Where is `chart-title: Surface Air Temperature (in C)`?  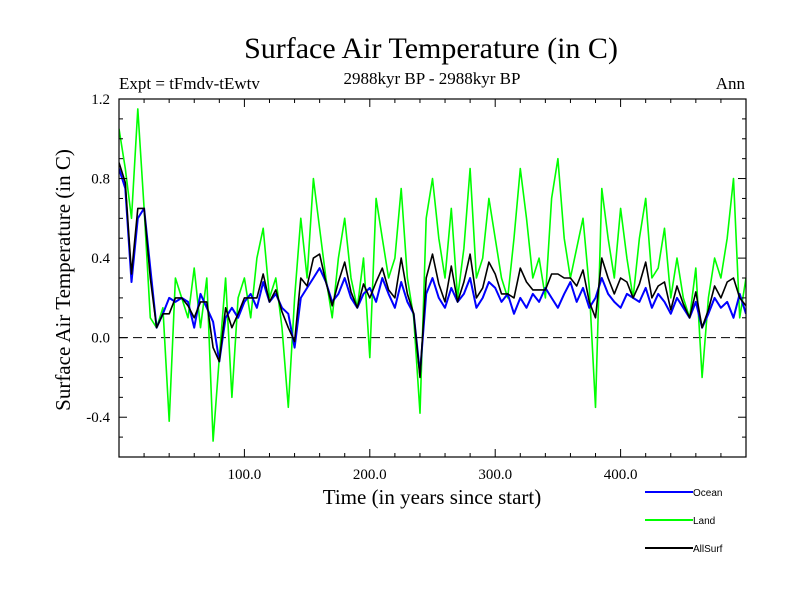 chart-title: Surface Air Temperature (in C) is located at coordinates (431, 48).